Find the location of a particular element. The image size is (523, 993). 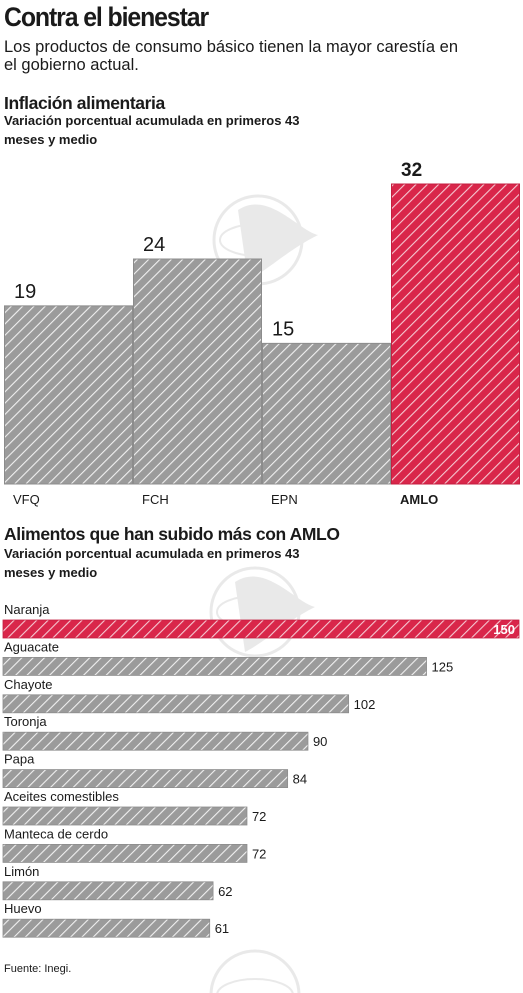

category-label: VFQ is located at coordinates (26, 499).